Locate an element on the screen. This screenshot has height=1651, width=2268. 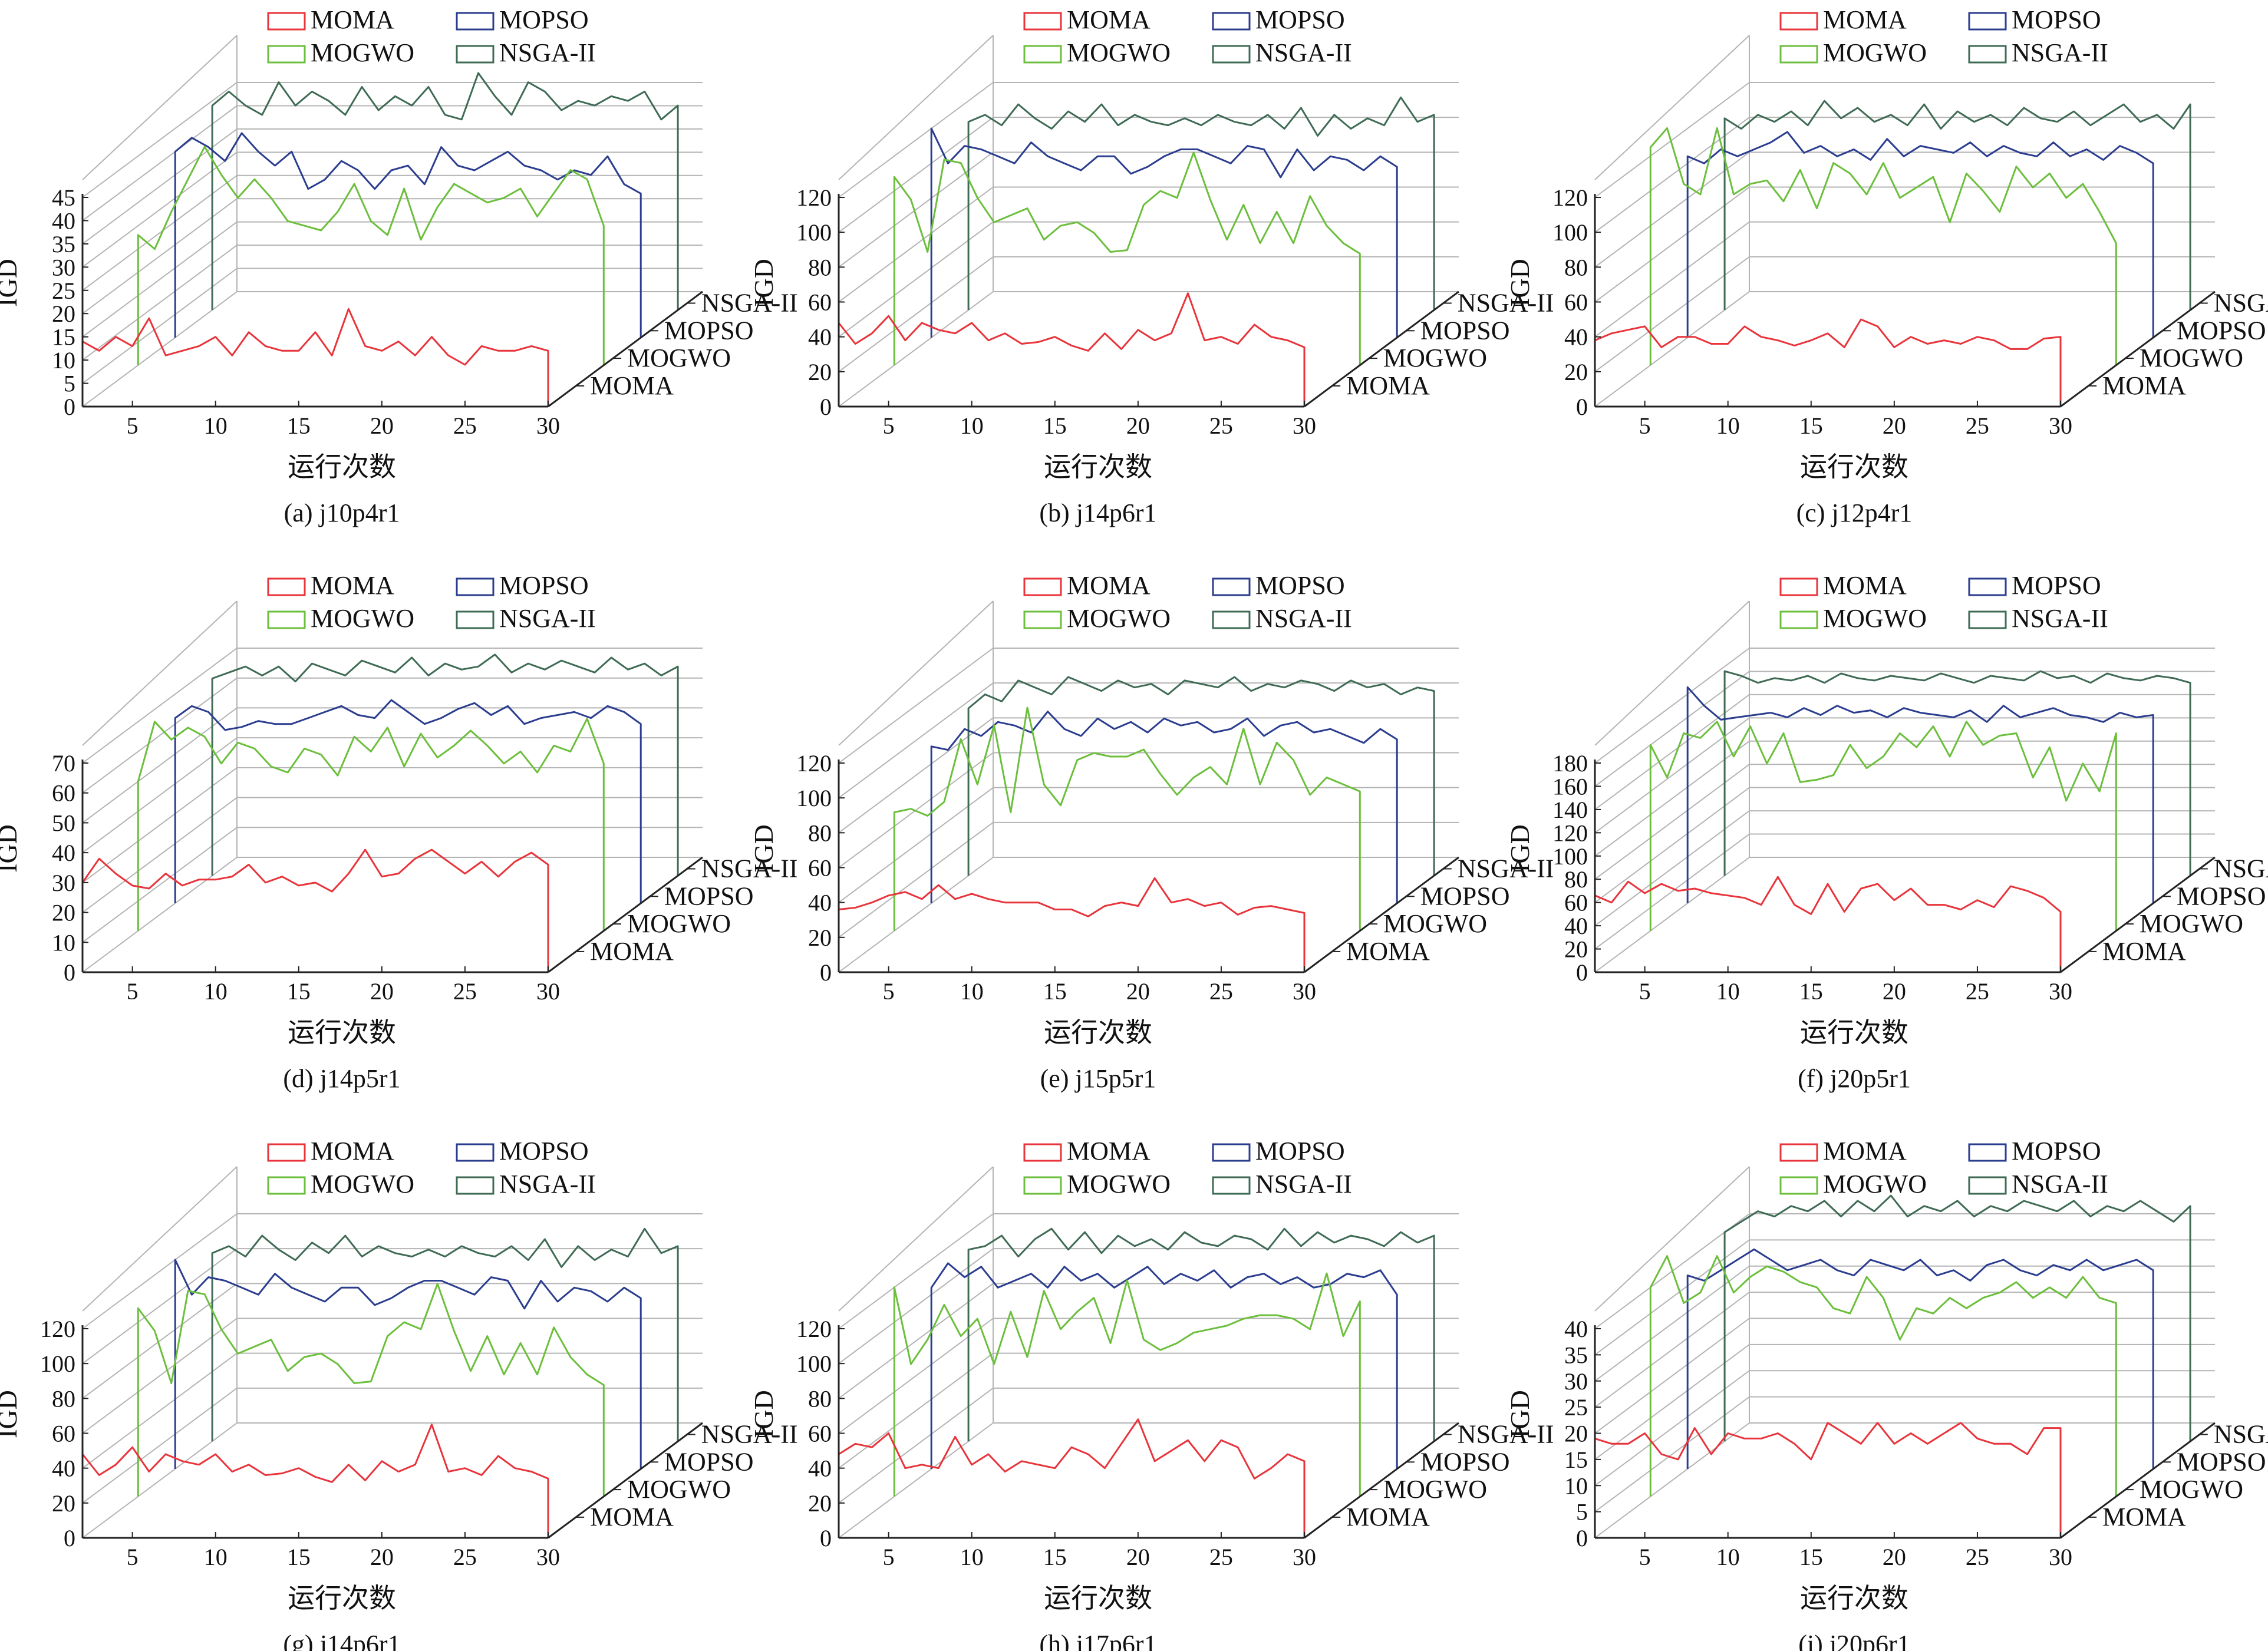
chart-caption: (b) j14p6r1 is located at coordinates (1097, 512).